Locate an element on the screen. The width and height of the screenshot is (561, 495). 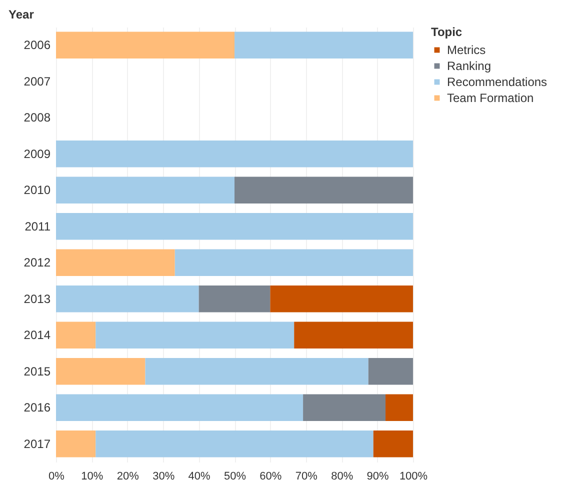
y-tick-label: 2015 is located at coordinates (37, 371).